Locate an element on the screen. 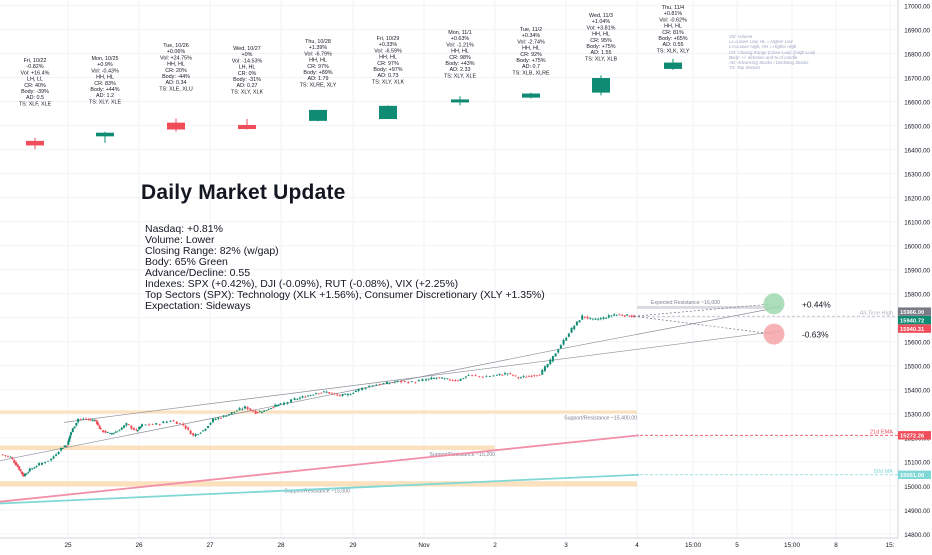 This screenshot has height=555, width=932. summary-line-nasdaq: Nasdaq: +0.81% is located at coordinates (184, 229).